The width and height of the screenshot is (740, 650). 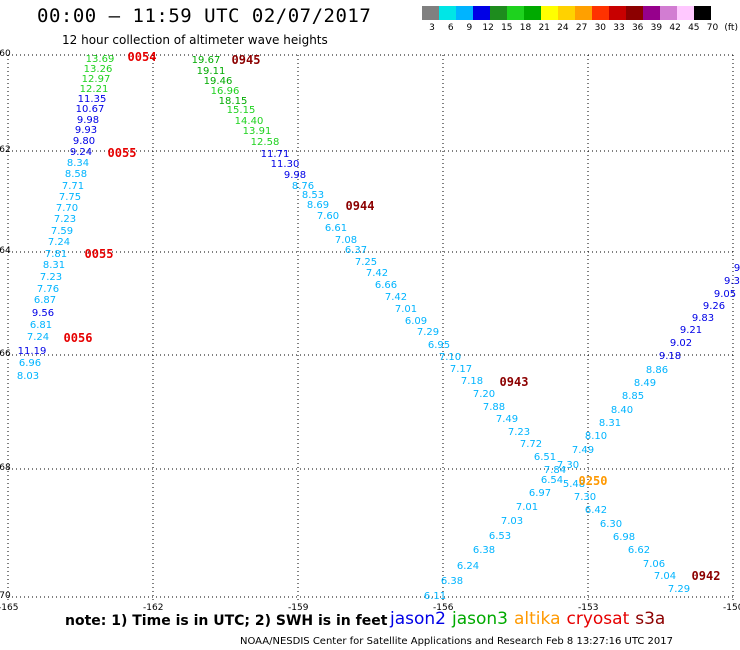 I want to click on wave-height-value: 7.60, so click(x=328, y=216).